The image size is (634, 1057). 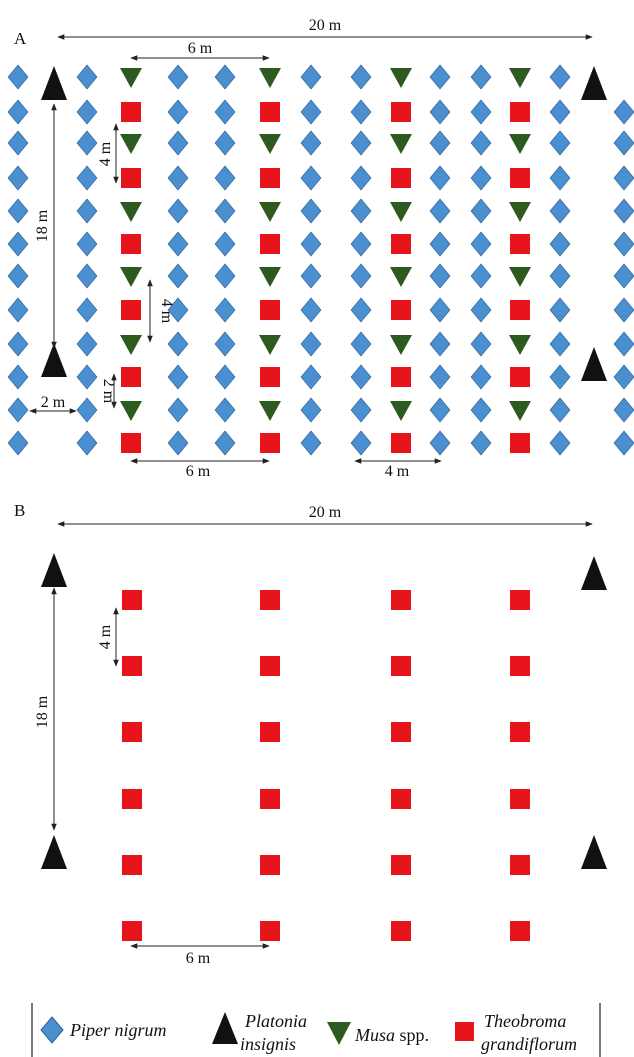 I want to click on dim-a-bottom-left-label: 6 m, so click(x=198, y=471).